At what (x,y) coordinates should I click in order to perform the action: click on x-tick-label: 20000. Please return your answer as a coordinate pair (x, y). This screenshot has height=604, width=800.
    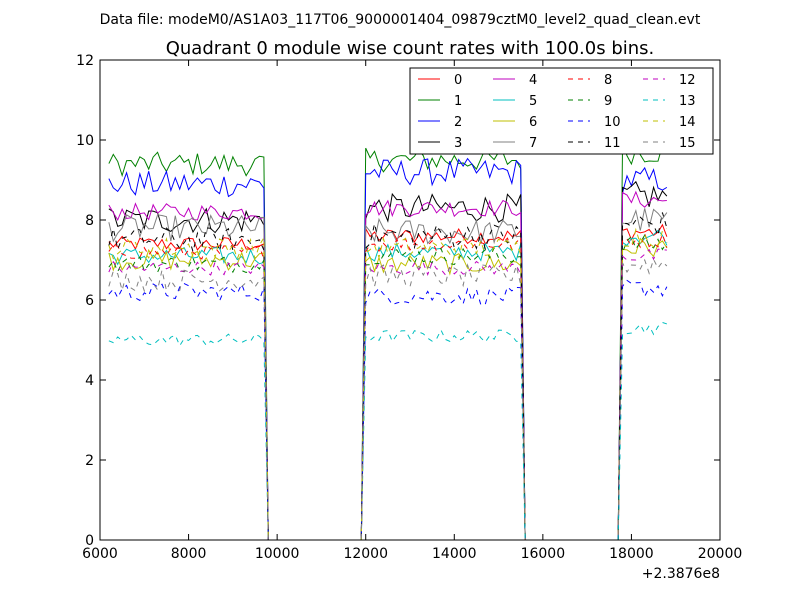
    Looking at the image, I should click on (720, 554).